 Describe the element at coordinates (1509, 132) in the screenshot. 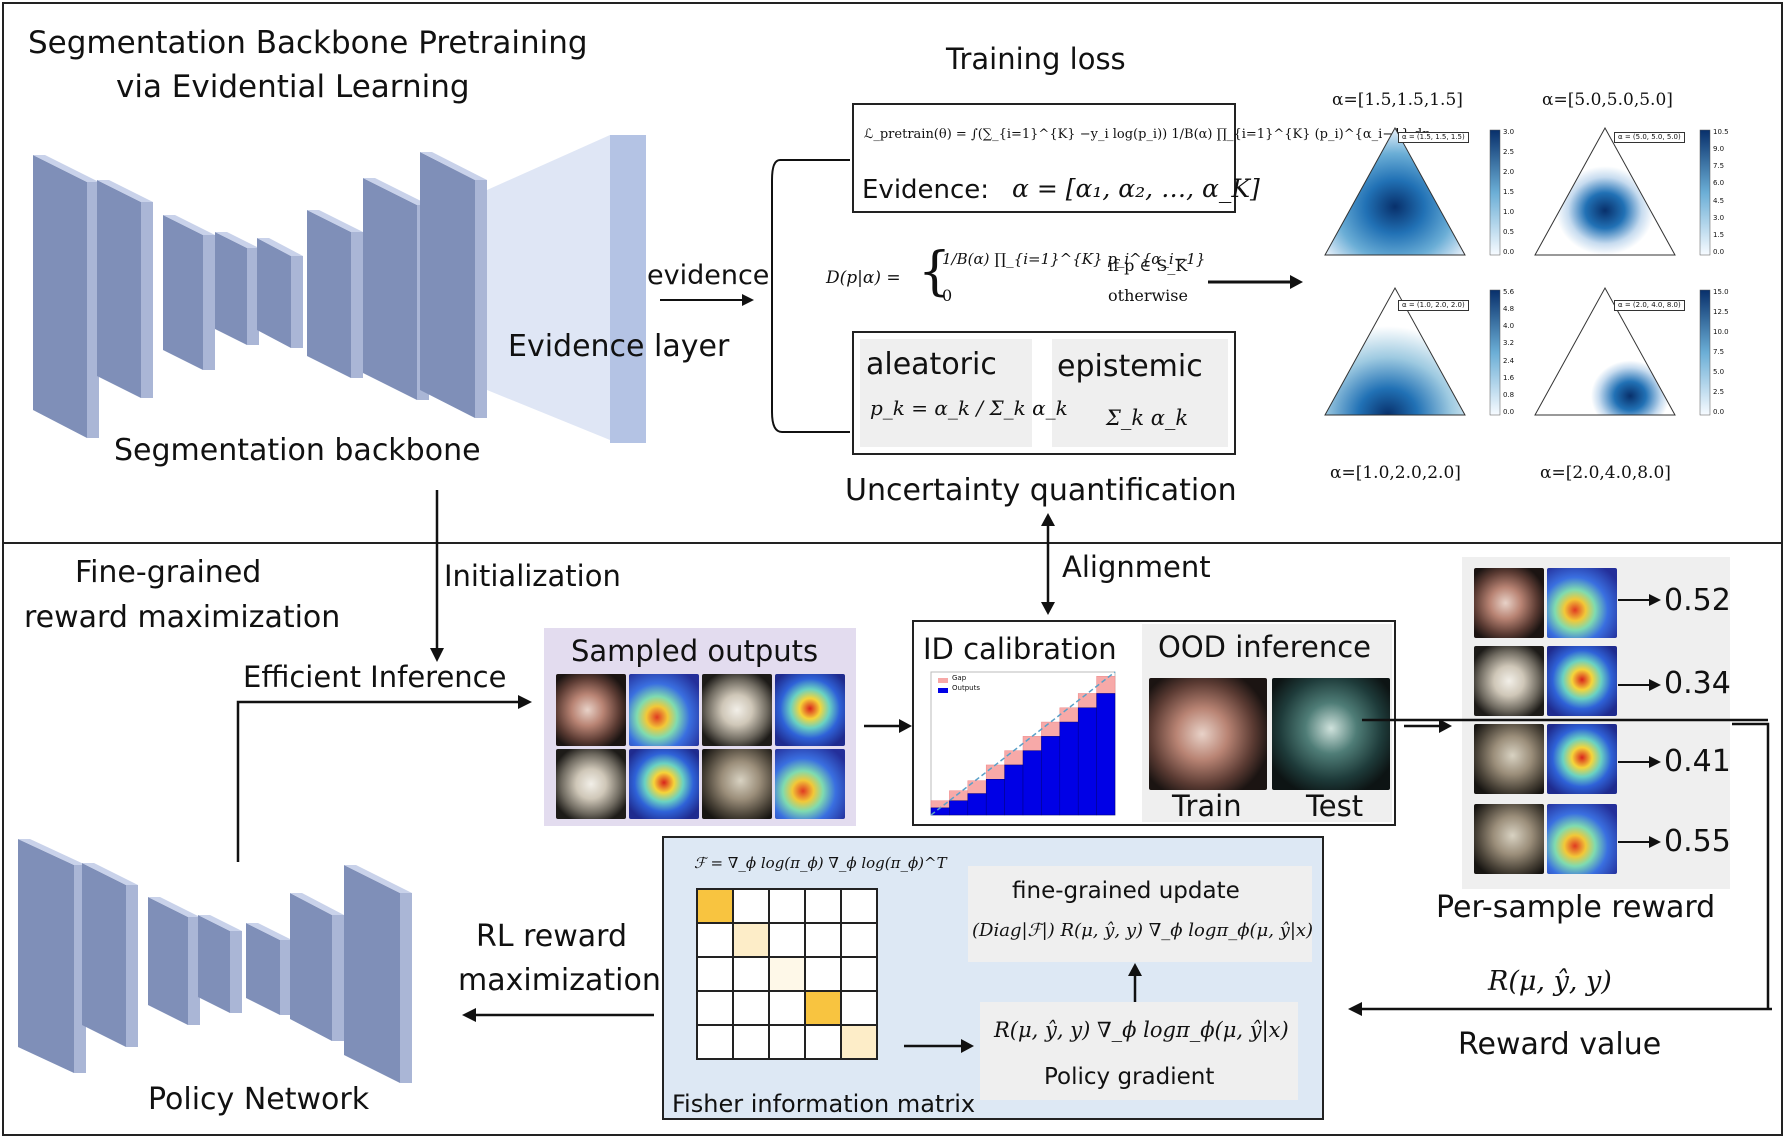

I see `colorbar-tick: 3.0` at that location.